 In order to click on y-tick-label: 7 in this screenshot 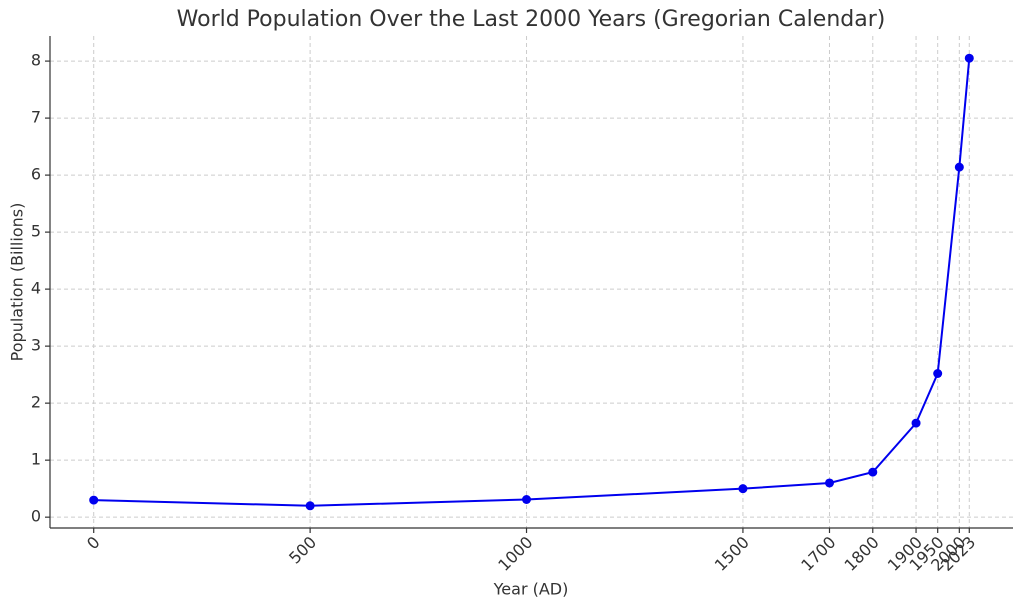, I will do `click(36, 117)`.